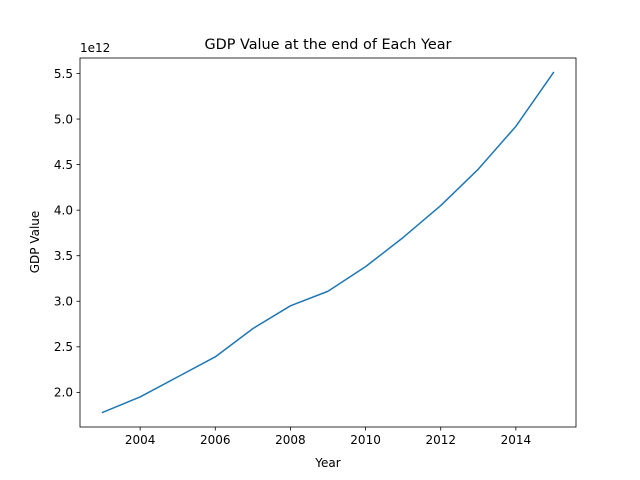  Describe the element at coordinates (35, 242) in the screenshot. I see `y-axis-label: GDP Value` at that location.